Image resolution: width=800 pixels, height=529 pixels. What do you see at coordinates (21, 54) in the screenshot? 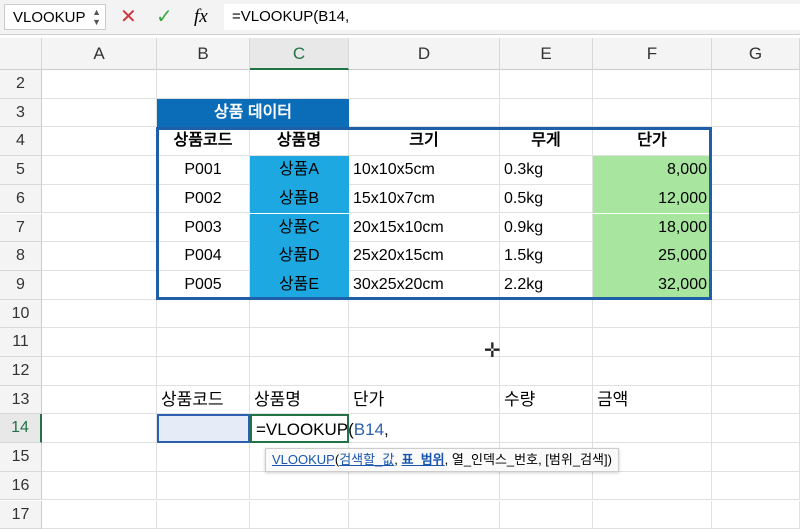
I see `select-all-corner` at bounding box center [21, 54].